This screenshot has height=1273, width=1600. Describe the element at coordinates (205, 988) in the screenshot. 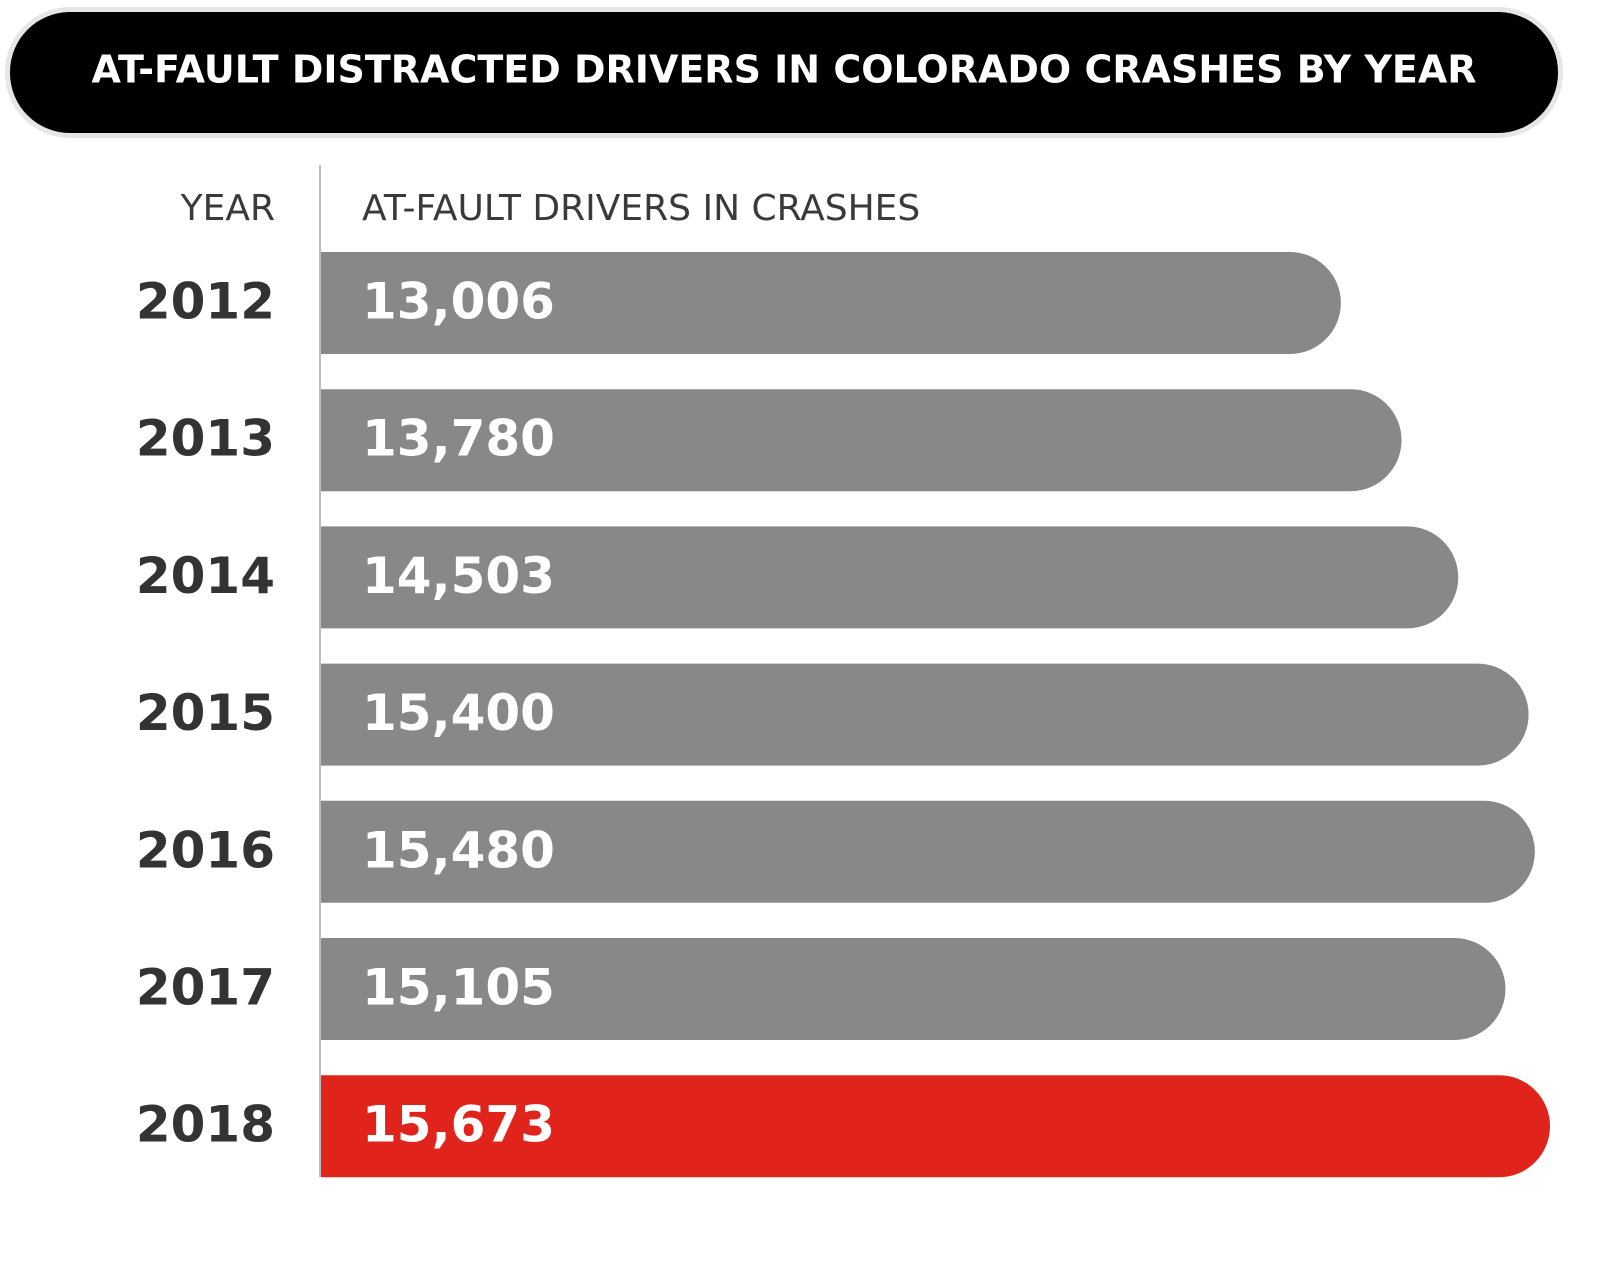

I see `year-label: 2017` at that location.